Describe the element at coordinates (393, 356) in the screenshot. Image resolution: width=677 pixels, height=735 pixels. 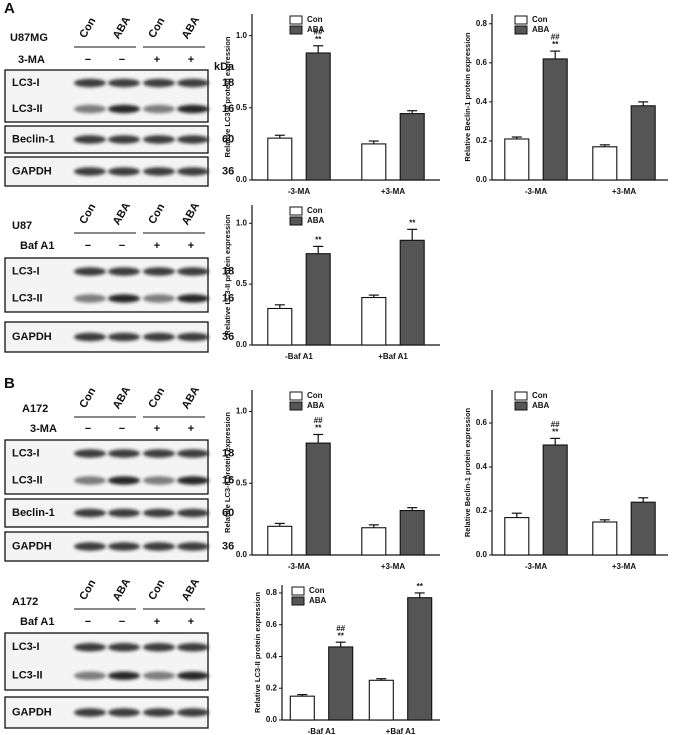
I see `x-tick-label: +Baf A1` at that location.